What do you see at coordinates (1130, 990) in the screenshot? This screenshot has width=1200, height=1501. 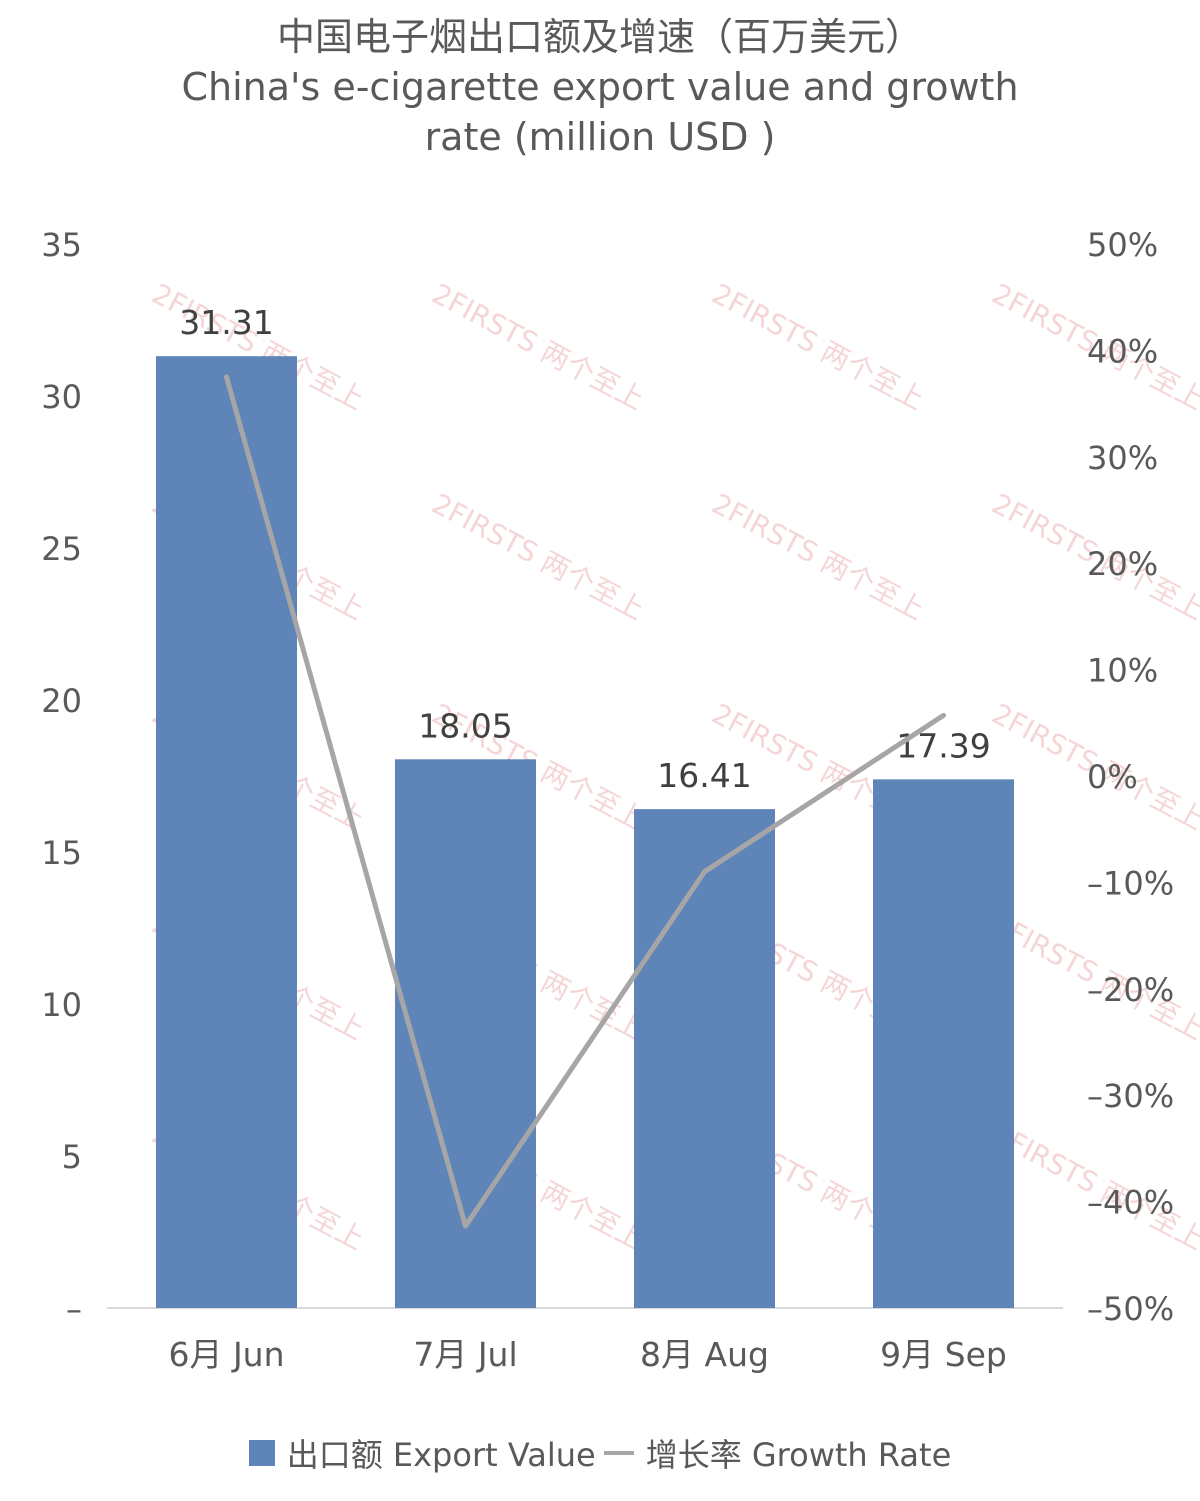 I see `right-axis-tick-label: –20%` at bounding box center [1130, 990].